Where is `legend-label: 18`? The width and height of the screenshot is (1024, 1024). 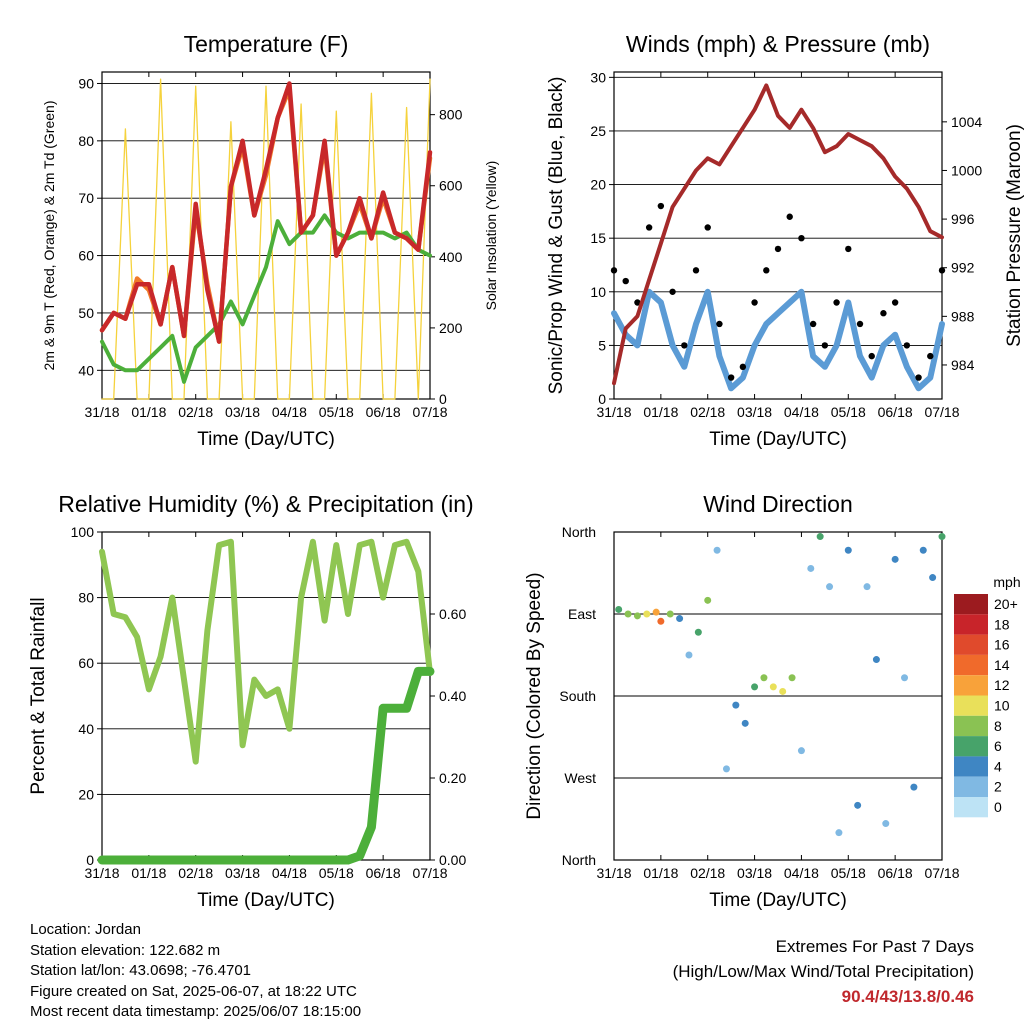 legend-label: 18 is located at coordinates (1002, 624).